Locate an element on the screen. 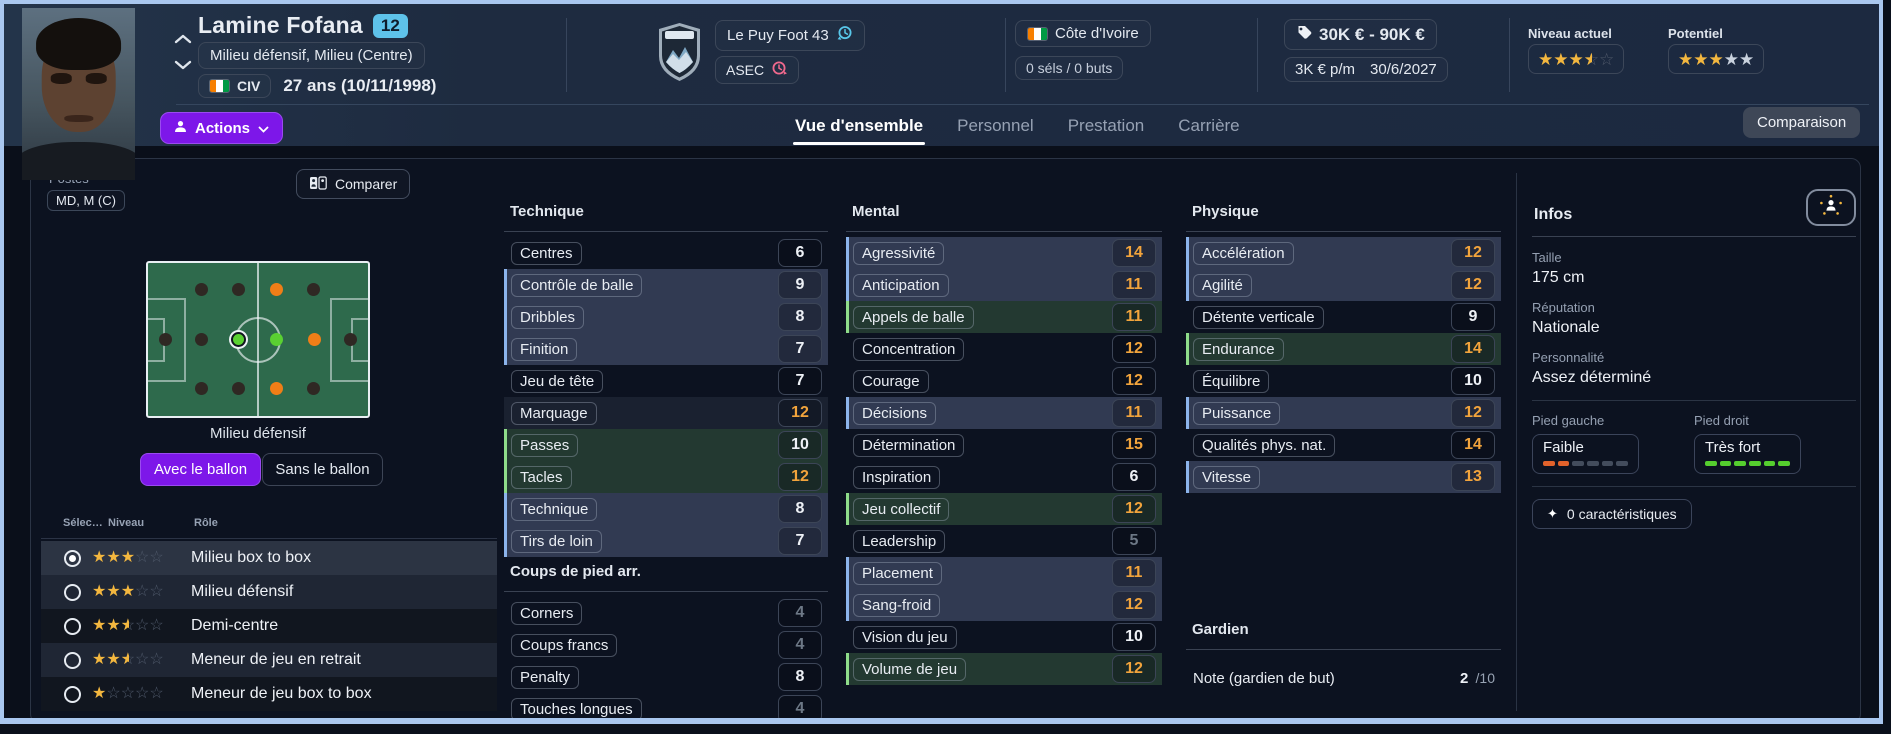  role-star-rating: ★★☆★☆☆ is located at coordinates (137, 660).